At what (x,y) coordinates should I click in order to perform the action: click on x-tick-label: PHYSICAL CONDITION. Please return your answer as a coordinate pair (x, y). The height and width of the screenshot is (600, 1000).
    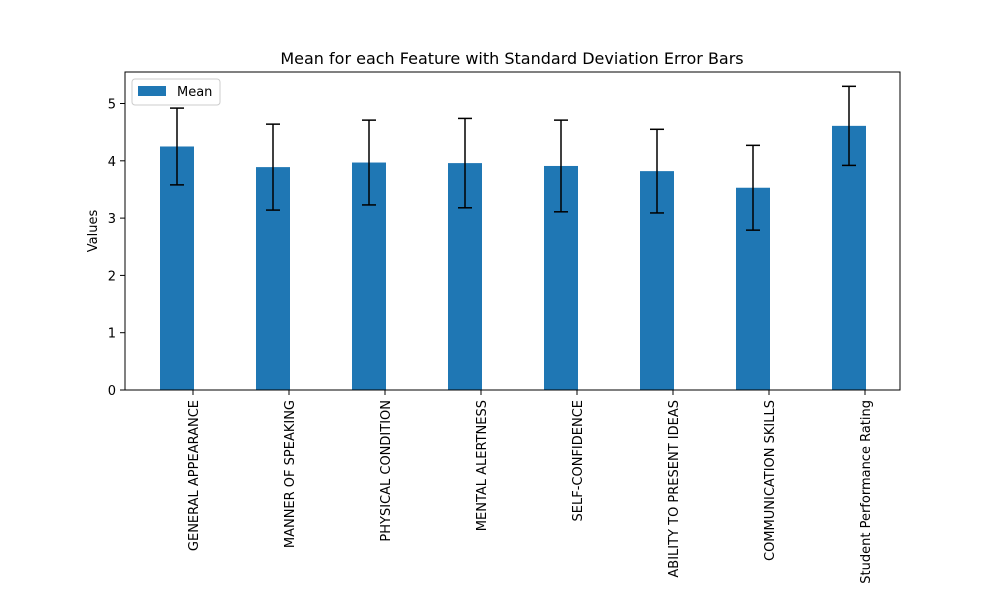
    Looking at the image, I should click on (386, 471).